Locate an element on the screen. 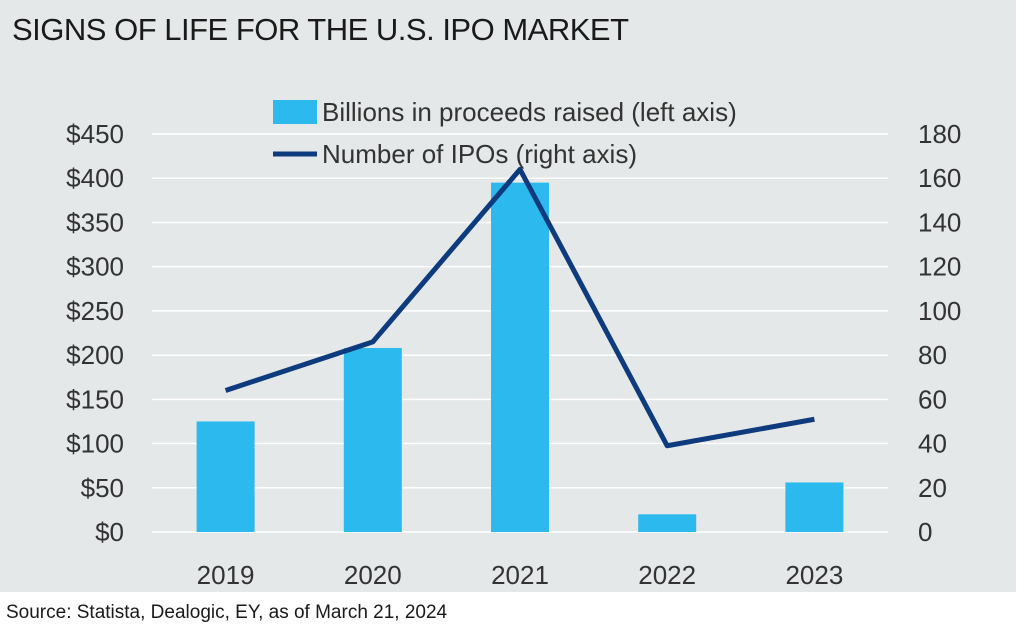  left-axis: $0 $50 $100 $150 $200 $250 $300 $350 $400 $450 is located at coordinates (95, 333).